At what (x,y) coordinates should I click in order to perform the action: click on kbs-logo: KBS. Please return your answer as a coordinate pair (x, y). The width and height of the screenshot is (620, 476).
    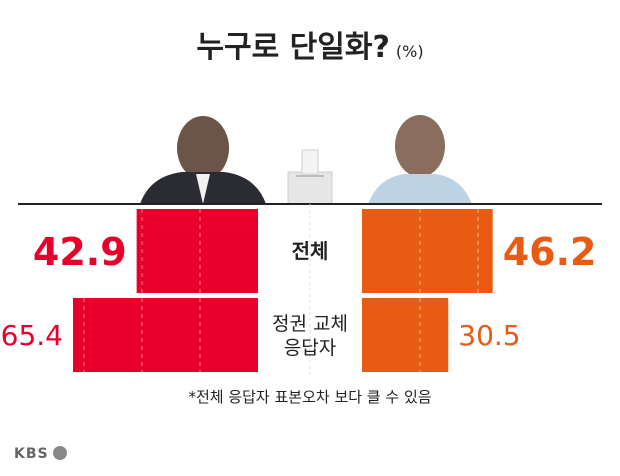
    Looking at the image, I should click on (40, 454).